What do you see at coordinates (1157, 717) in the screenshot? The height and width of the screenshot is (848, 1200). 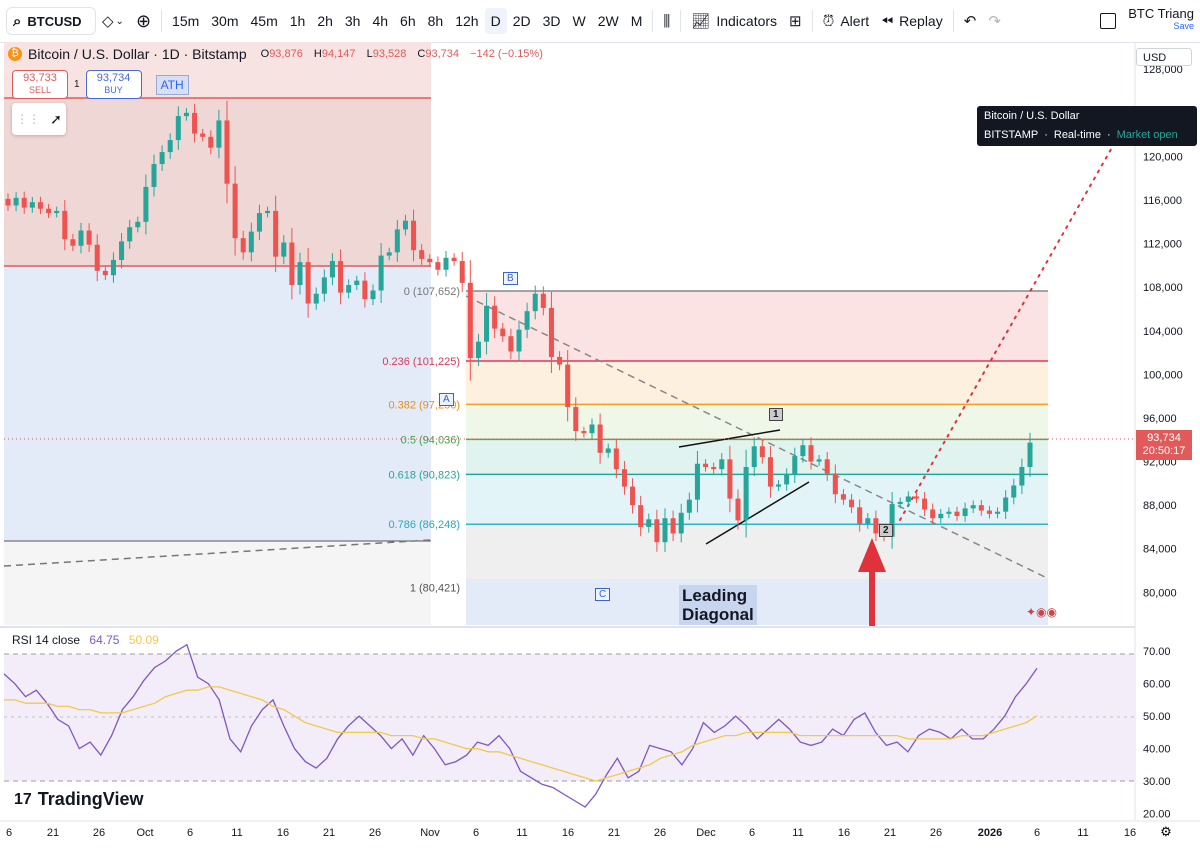 I see `rsi-tick-label: 50.00` at bounding box center [1157, 717].